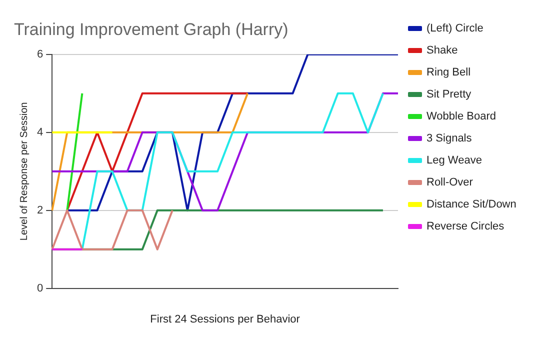  I want to click on legend-label: Distance Sit/Down, so click(471, 204).